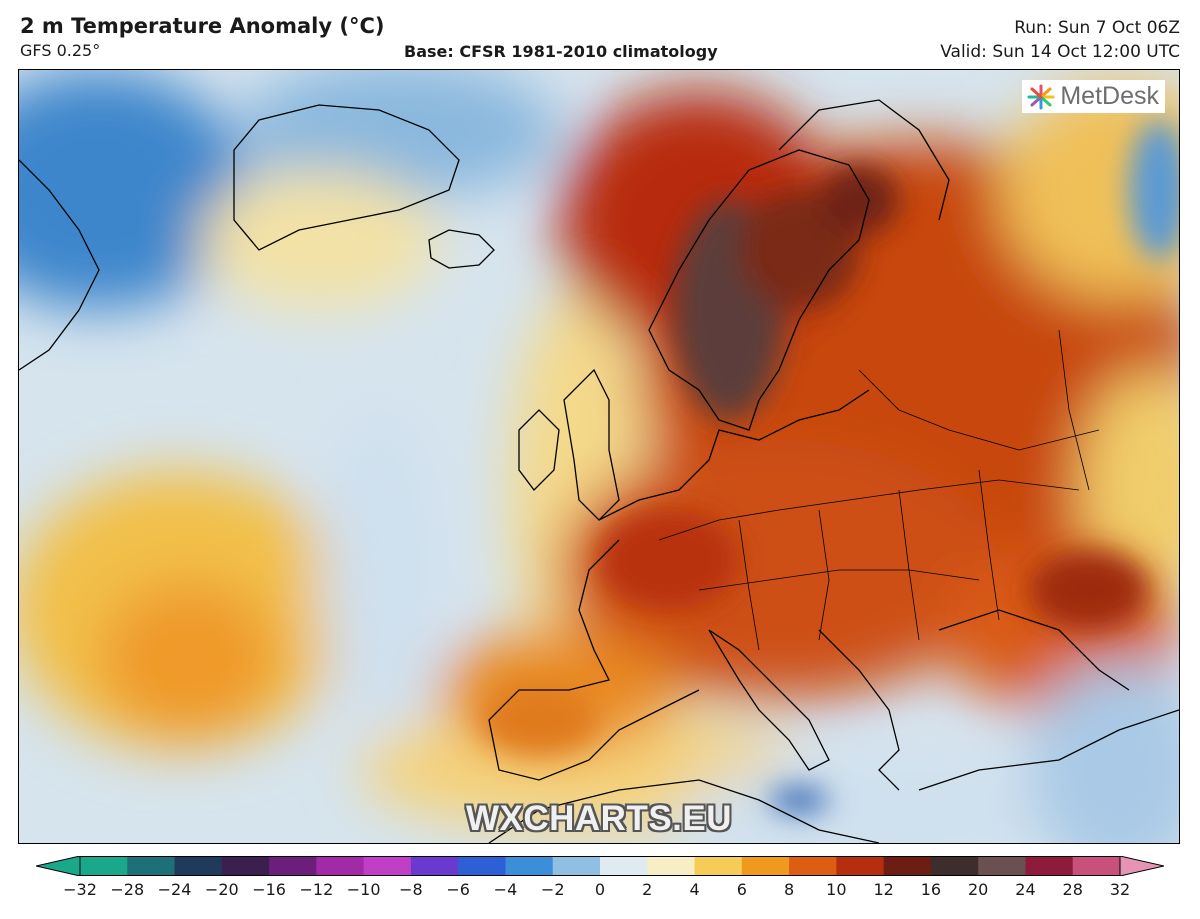 This screenshot has height=919, width=1200. I want to click on colorbar-tick-label: 24, so click(1025, 889).